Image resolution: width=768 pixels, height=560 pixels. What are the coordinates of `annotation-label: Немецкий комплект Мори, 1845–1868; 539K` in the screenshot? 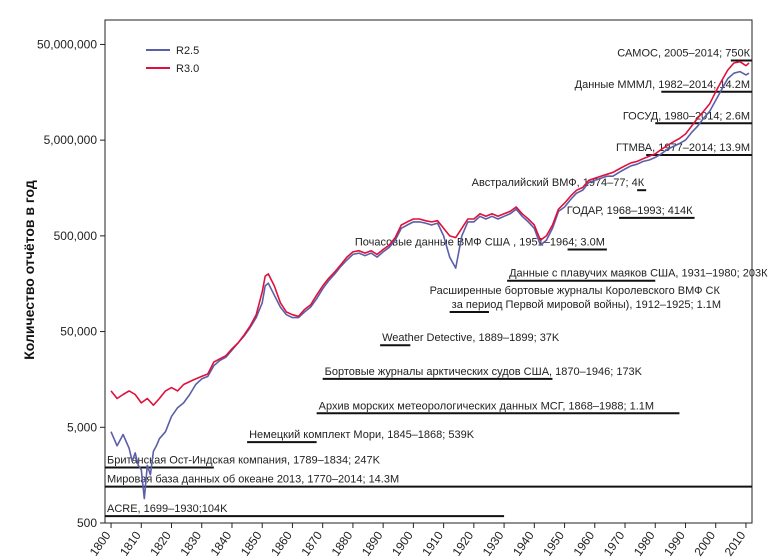 It's located at (362, 435).